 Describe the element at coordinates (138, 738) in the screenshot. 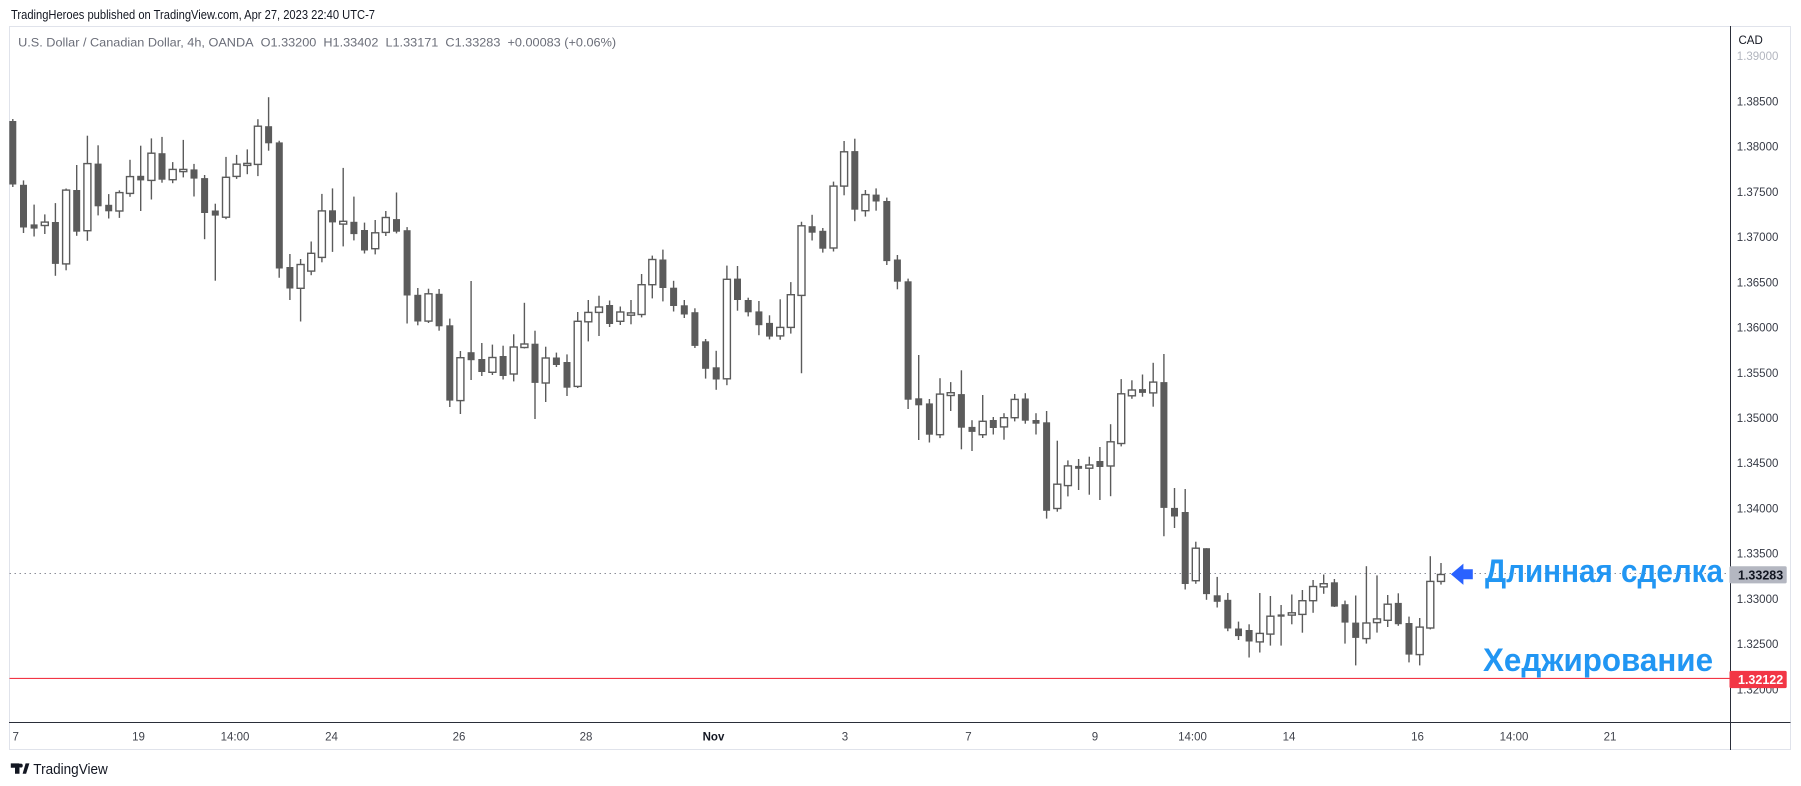

I see `svg-text: 19` at that location.